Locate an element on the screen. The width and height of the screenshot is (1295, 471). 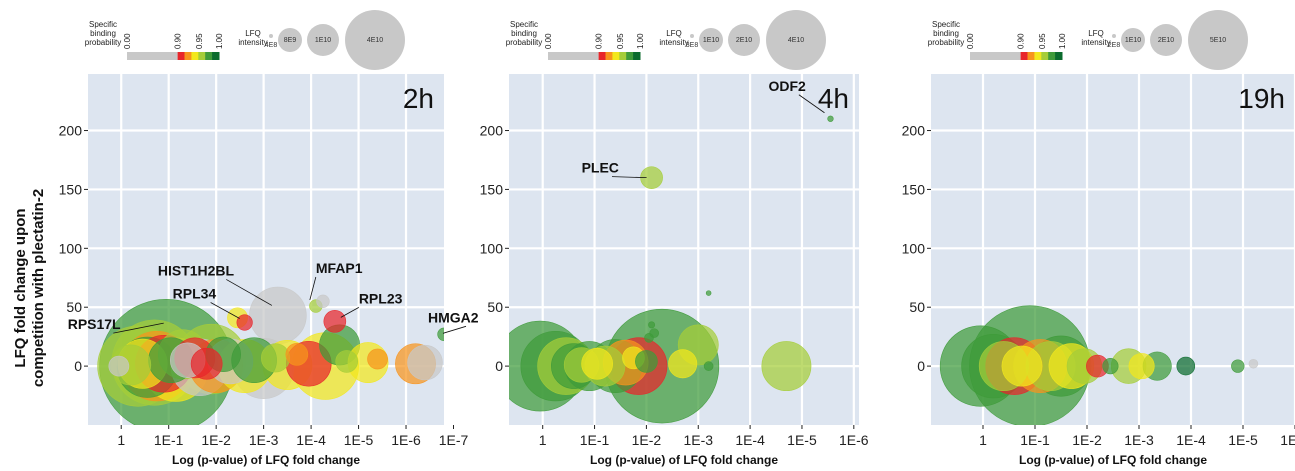
size-legend-label: 3E8 is located at coordinates (692, 45).